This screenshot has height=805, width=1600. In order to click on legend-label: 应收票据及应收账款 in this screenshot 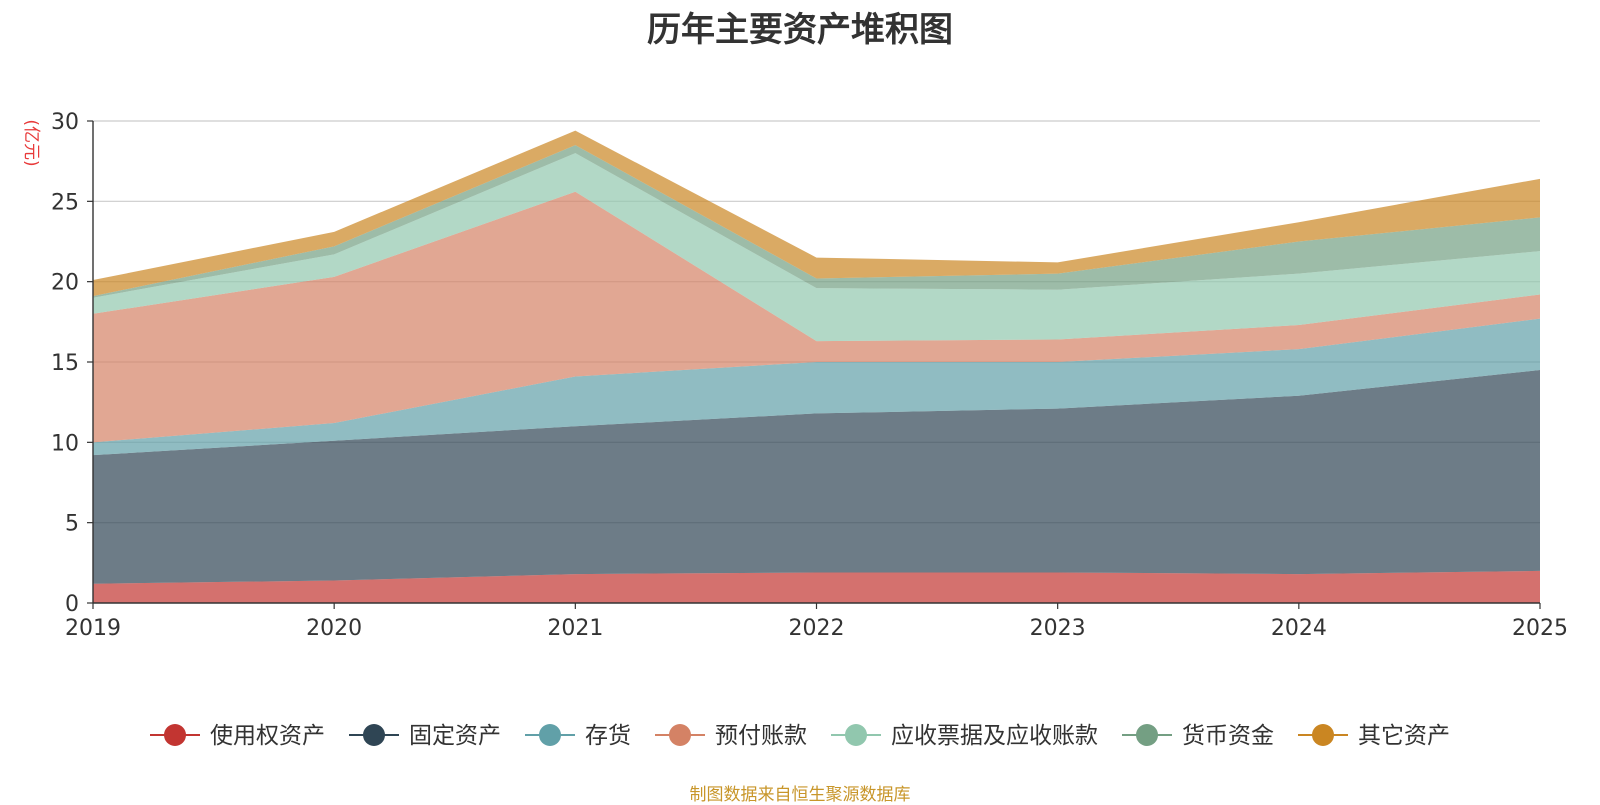, I will do `click(994, 736)`.